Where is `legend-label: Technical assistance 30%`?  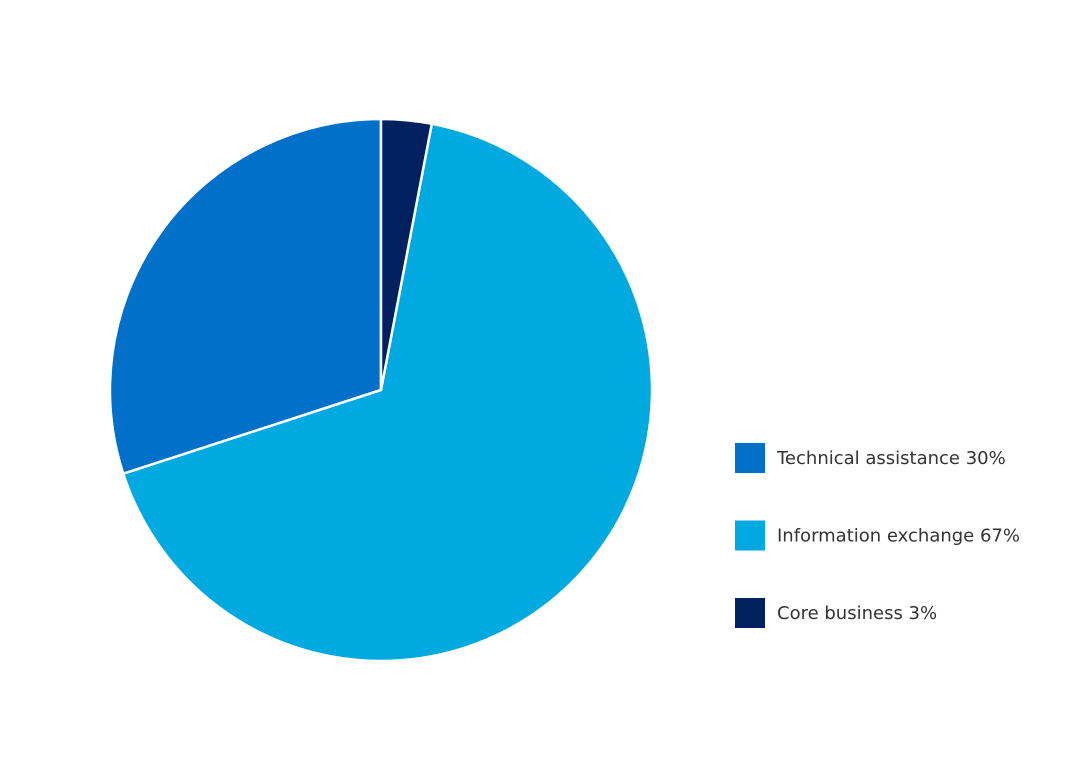 legend-label: Technical assistance 30% is located at coordinates (891, 458).